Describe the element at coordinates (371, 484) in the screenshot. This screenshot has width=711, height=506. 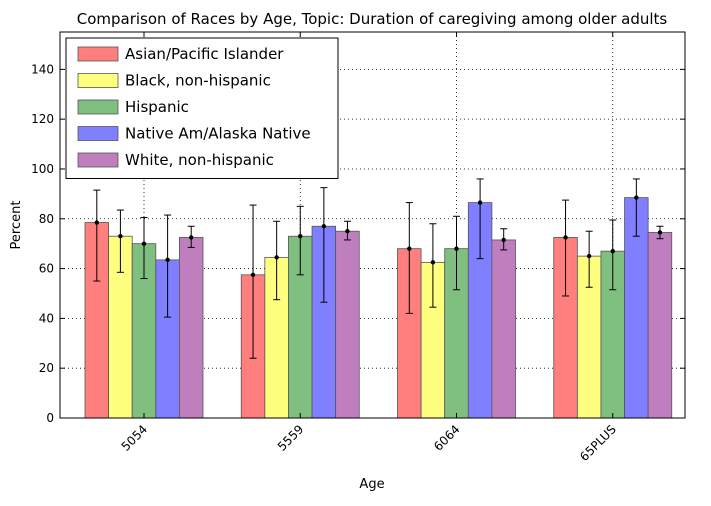
I see `x-axis-label: Age` at that location.